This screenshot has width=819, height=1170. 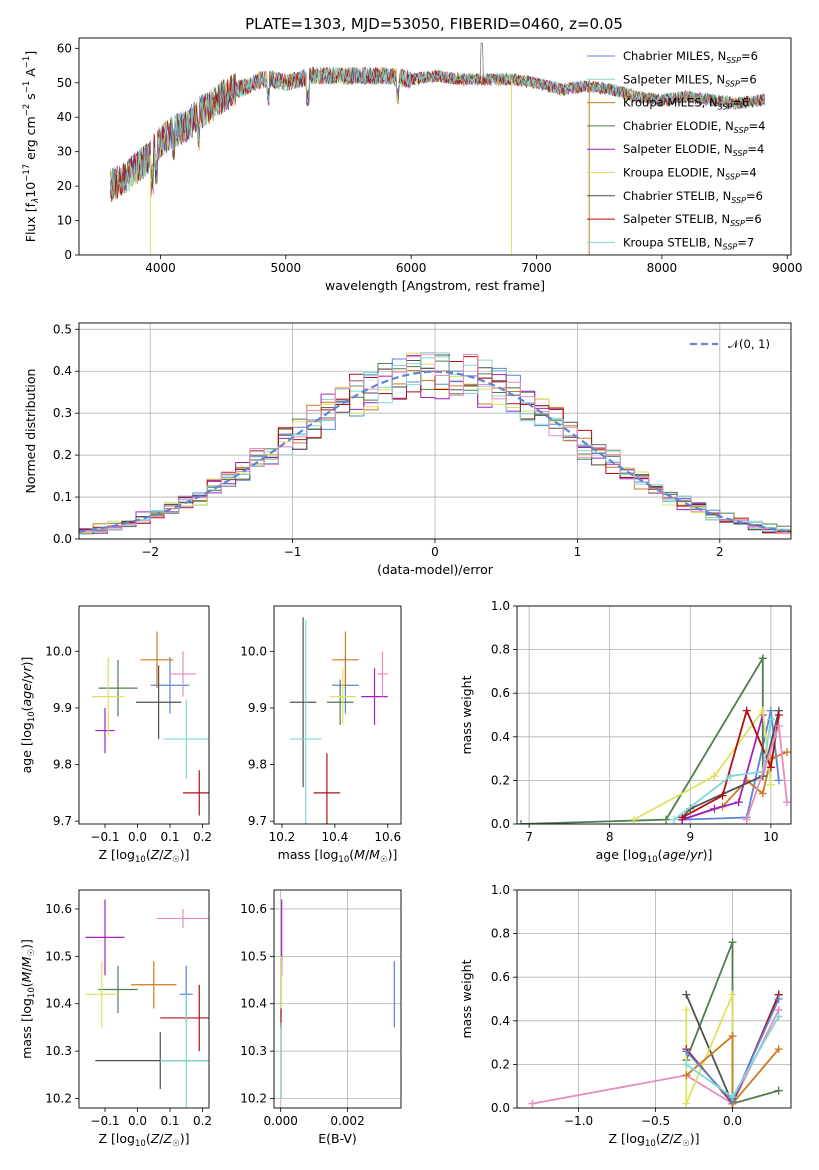 What do you see at coordinates (144, 856) in the screenshot?
I see `age_vs_z-xlabel: Z [log10(Z/Z☉)]` at bounding box center [144, 856].